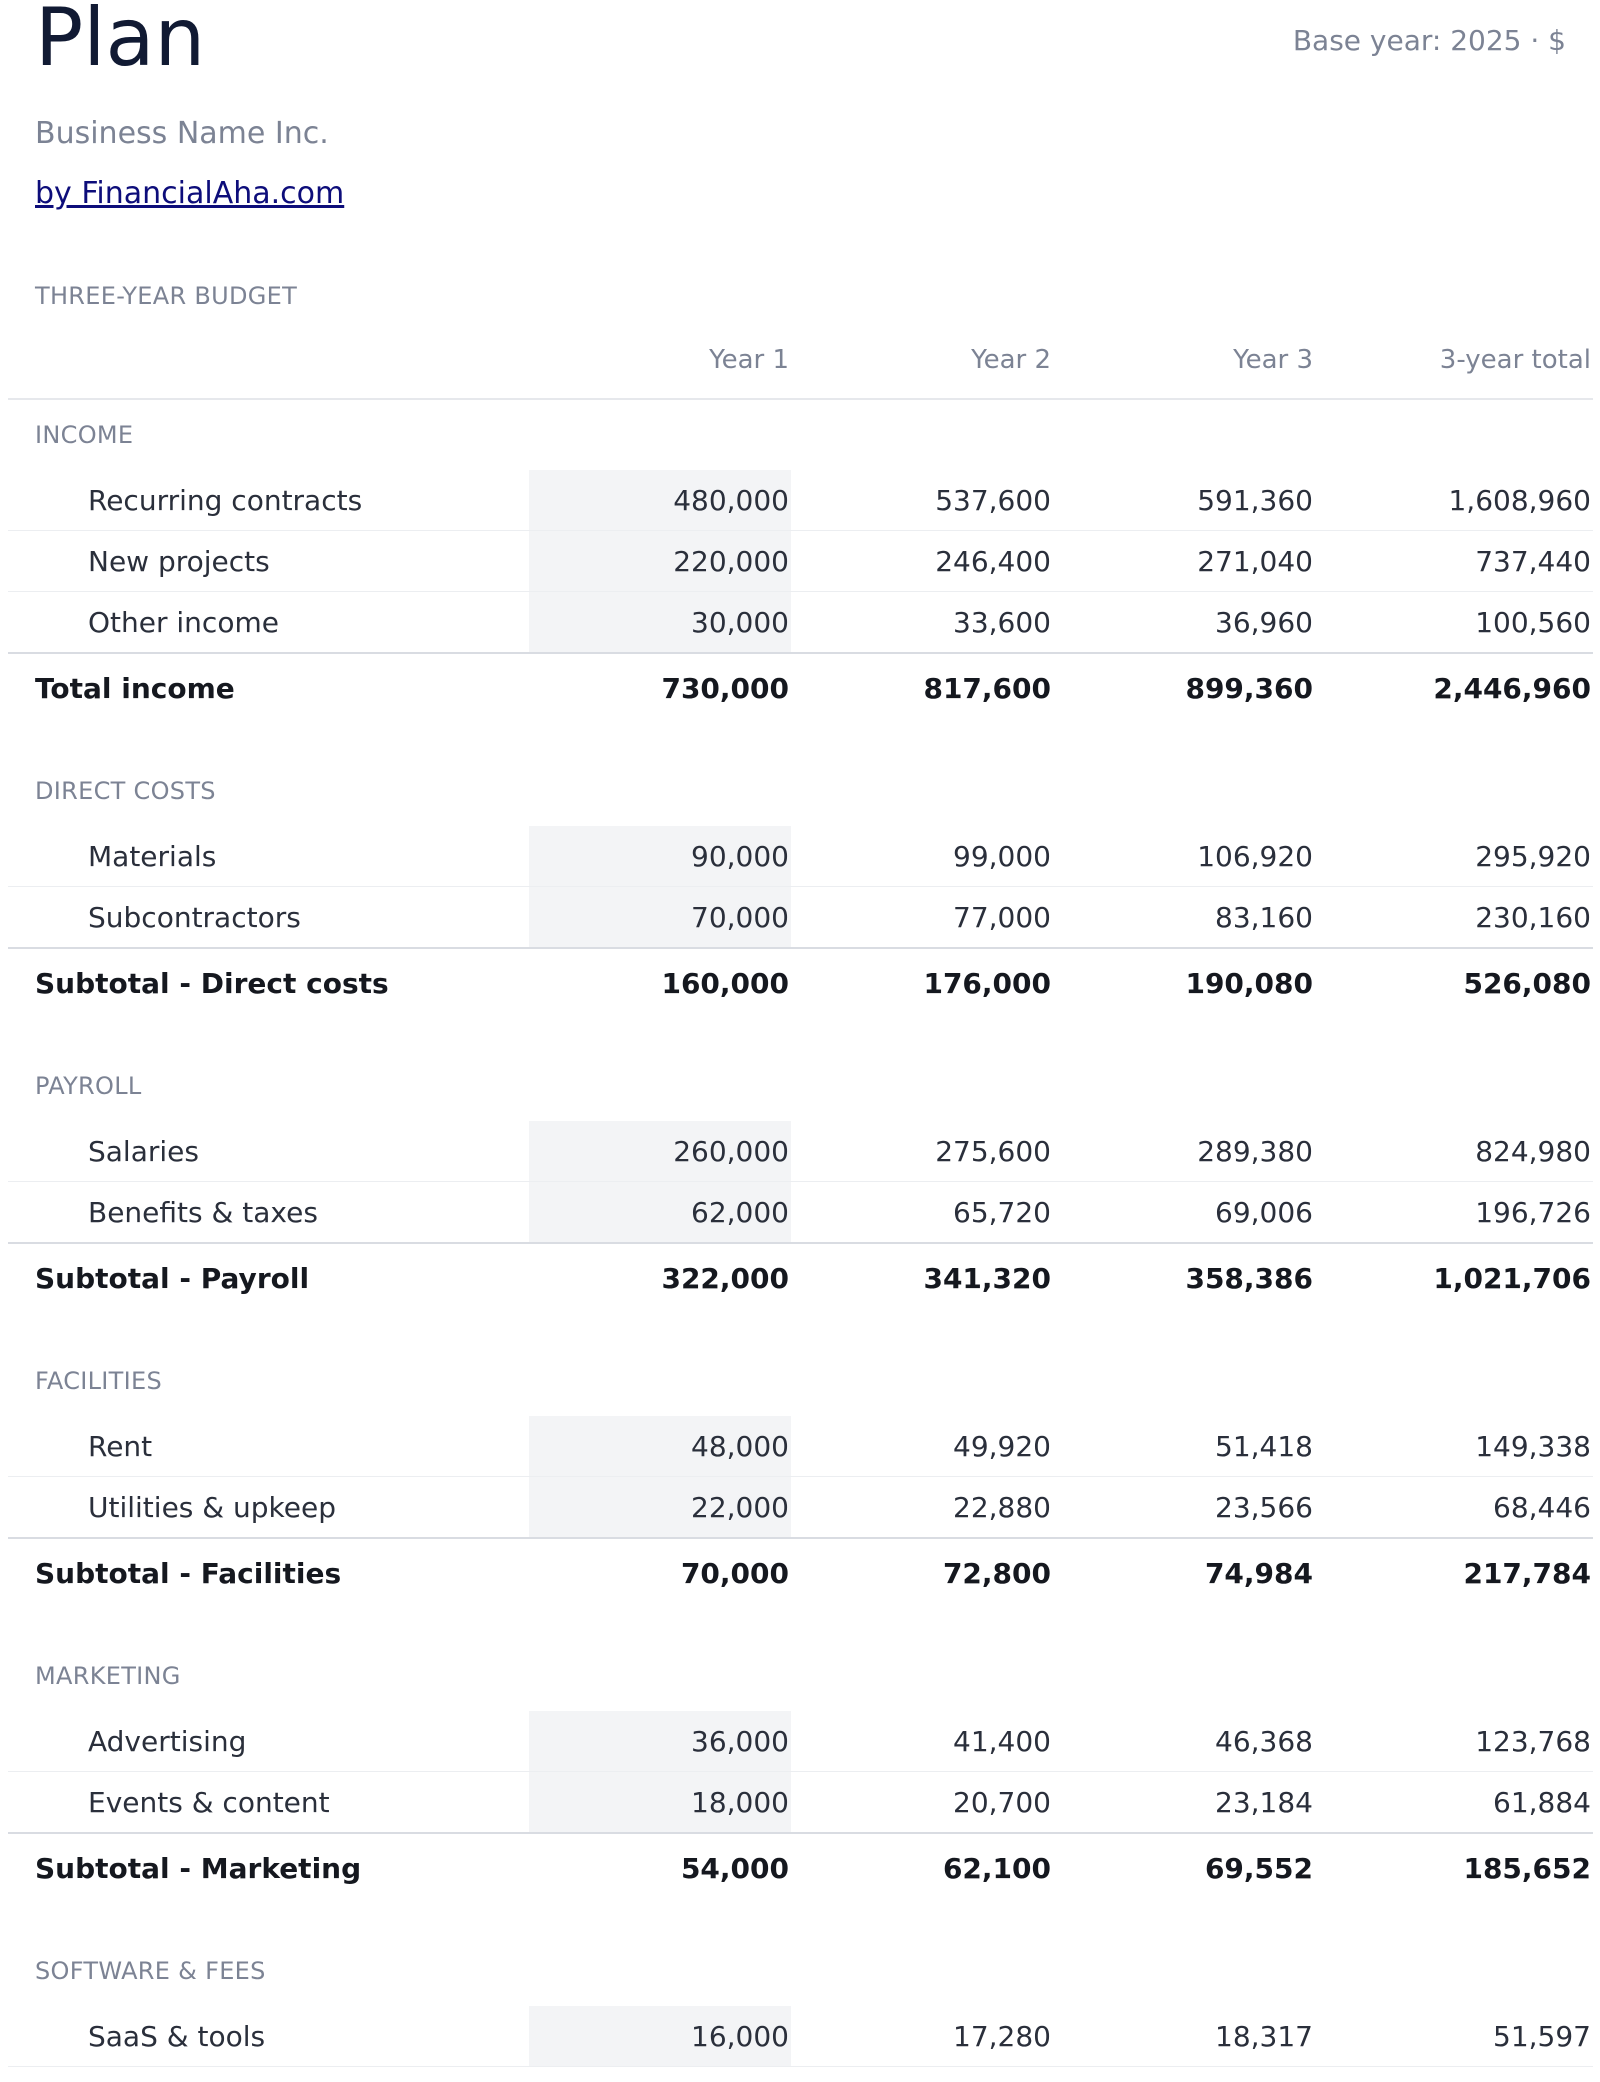 The height and width of the screenshot is (2082, 1600). Describe the element at coordinates (1255, 1151) in the screenshot. I see `cell-year-3: 289,380` at that location.